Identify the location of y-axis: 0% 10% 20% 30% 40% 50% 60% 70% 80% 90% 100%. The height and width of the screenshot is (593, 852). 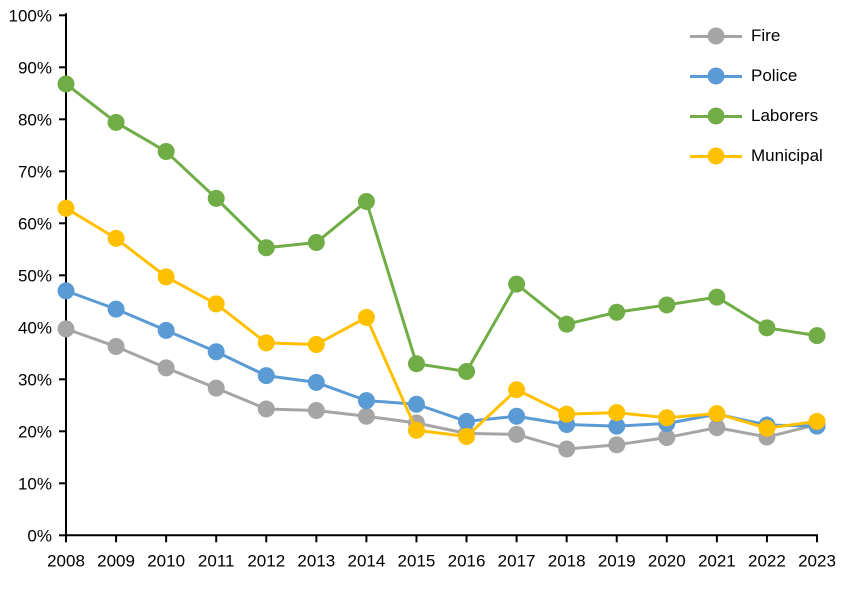
(37, 275).